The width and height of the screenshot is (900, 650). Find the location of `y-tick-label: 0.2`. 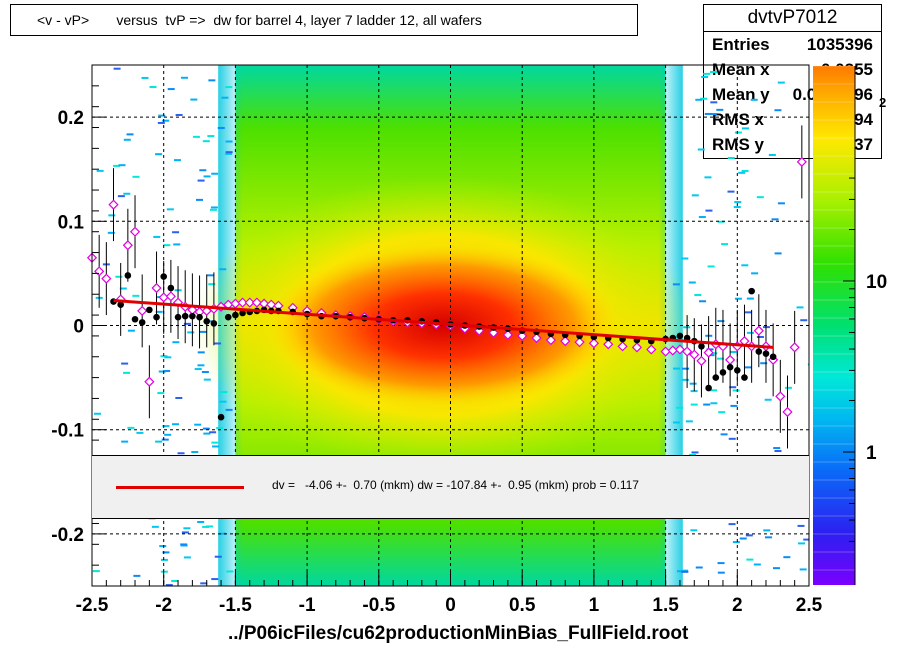

y-tick-label: 0.2 is located at coordinates (71, 118).